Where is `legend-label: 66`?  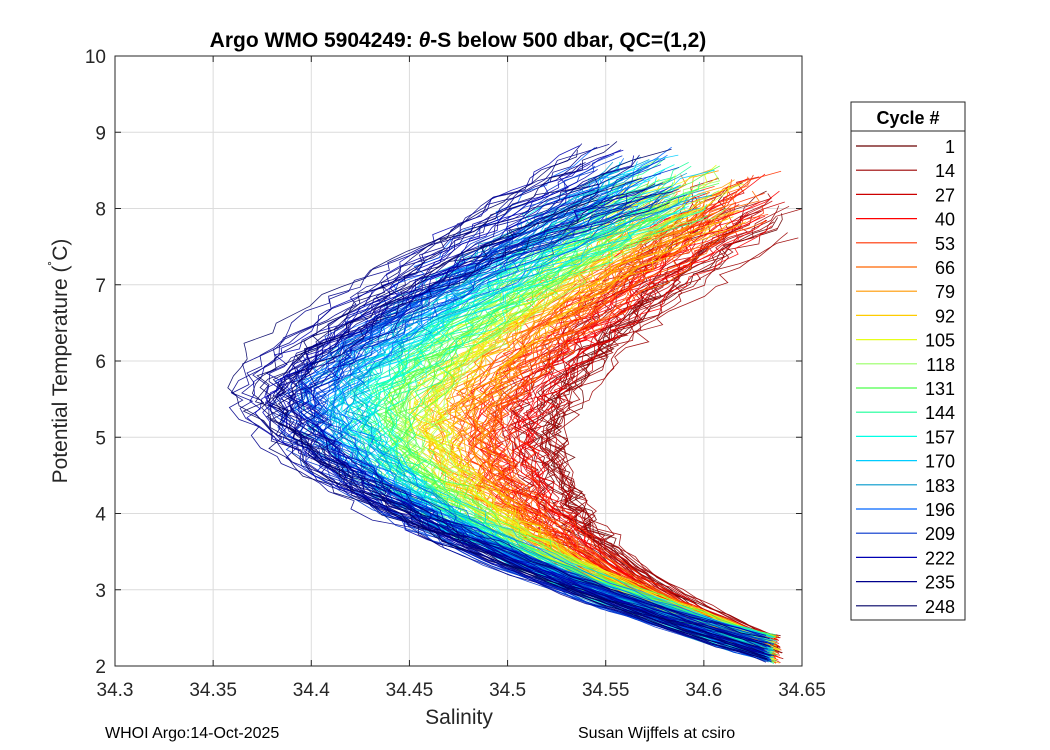
legend-label: 66 is located at coordinates (945, 268).